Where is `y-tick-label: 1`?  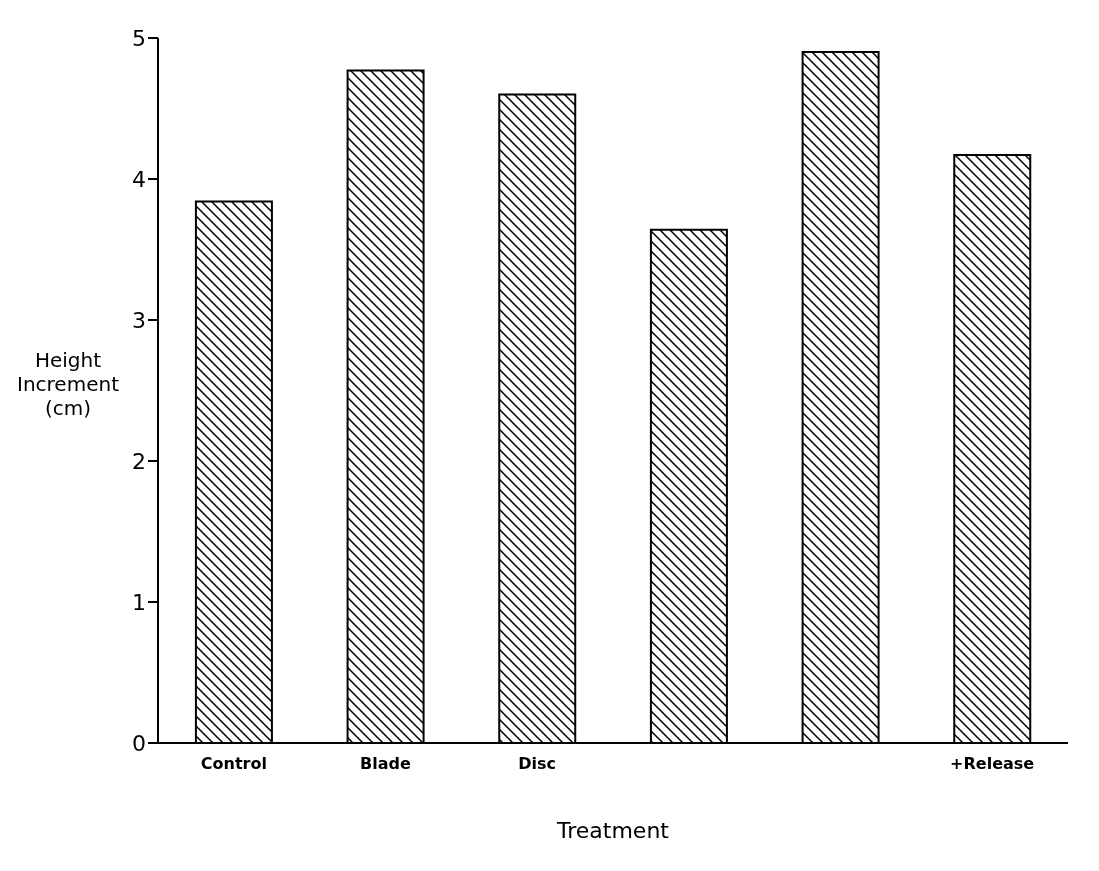 y-tick-label: 1 is located at coordinates (139, 602).